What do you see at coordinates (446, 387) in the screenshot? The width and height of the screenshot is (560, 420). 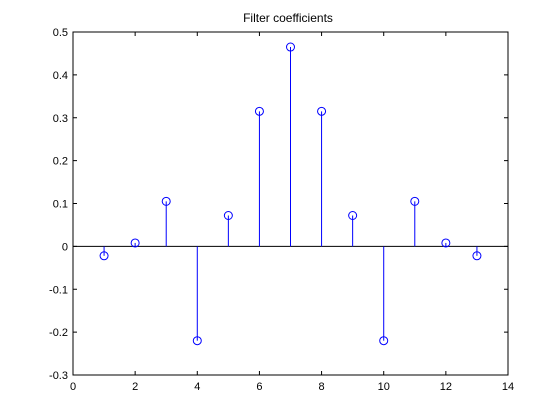 I see `x-tick-label: 12` at bounding box center [446, 387].